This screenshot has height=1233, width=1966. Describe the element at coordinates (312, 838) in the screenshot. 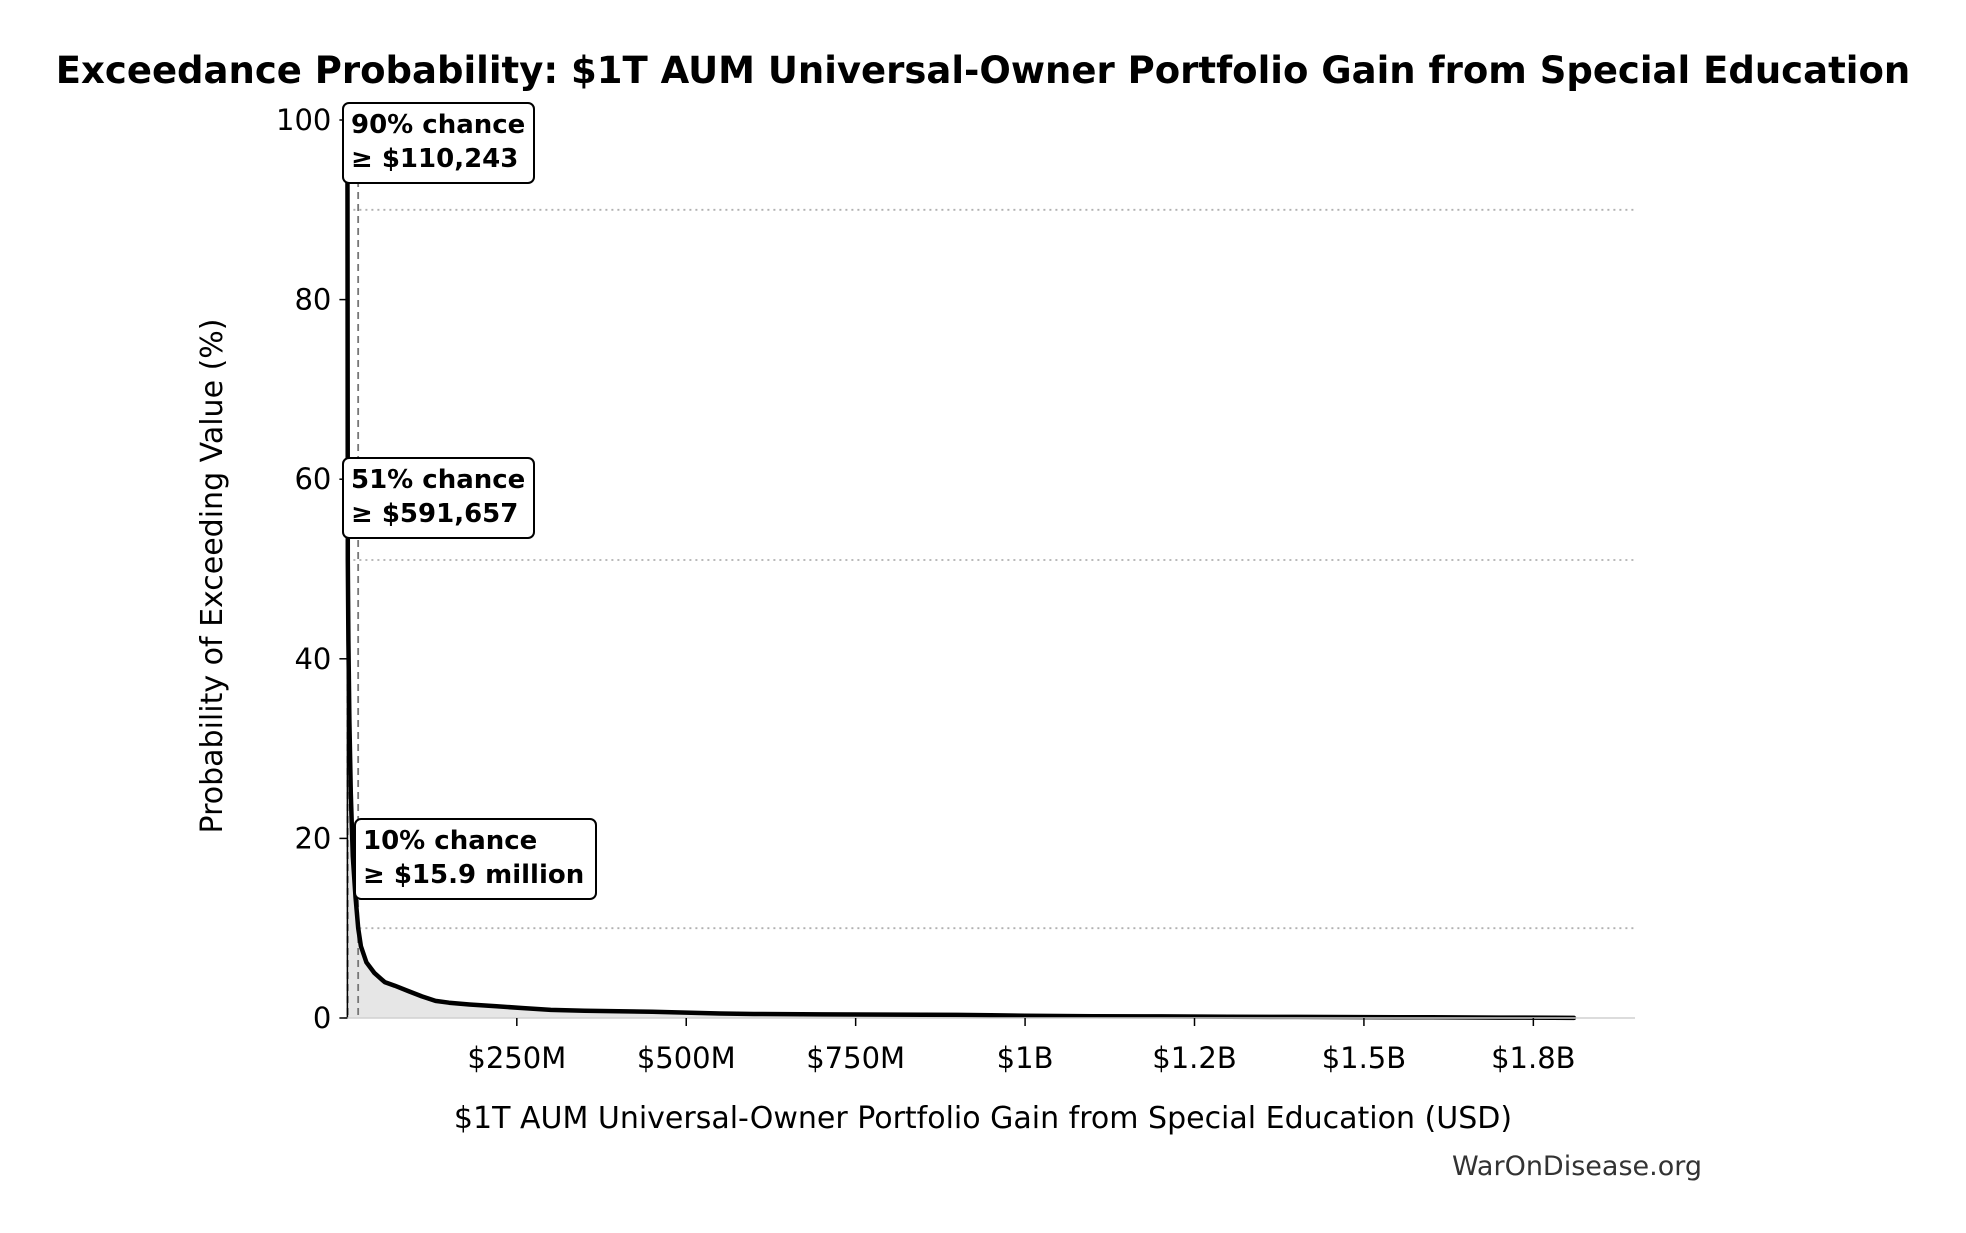

I see `y-tick-label: 20` at that location.